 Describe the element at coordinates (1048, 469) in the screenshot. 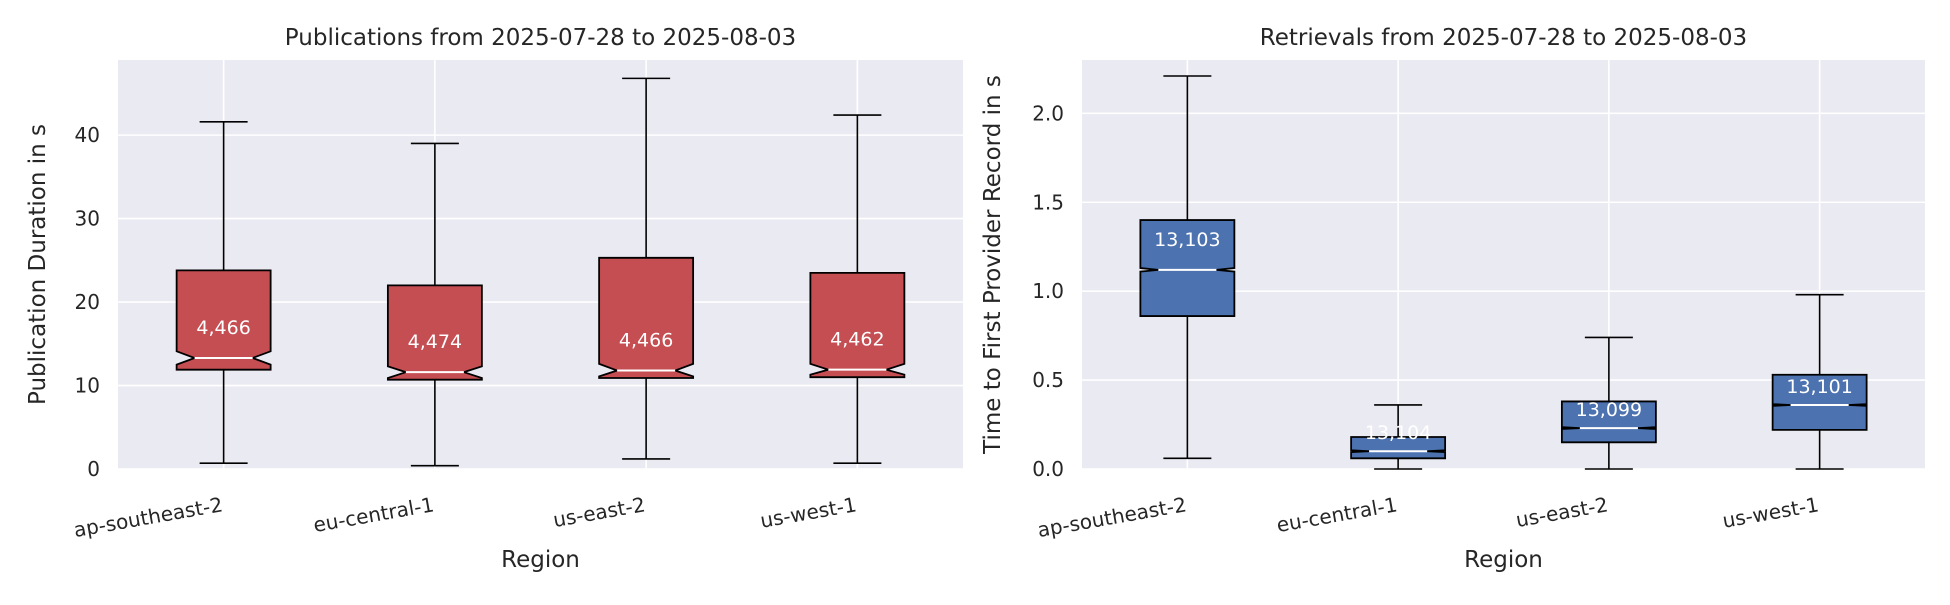

I see `y-tick-label: 0.0` at that location.